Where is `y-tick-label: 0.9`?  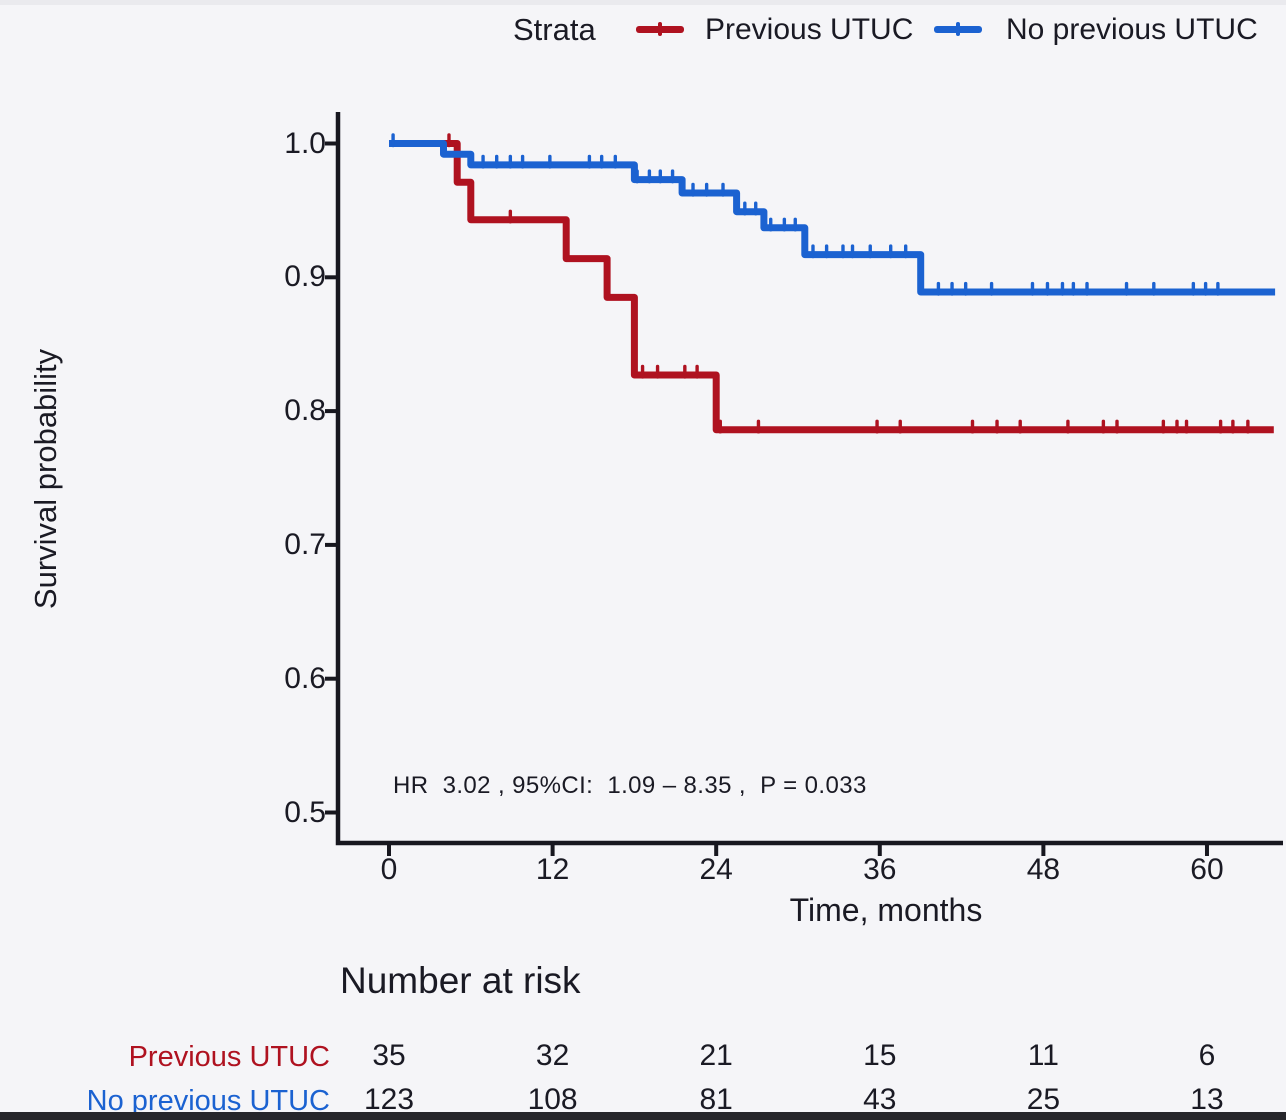 y-tick-label: 0.9 is located at coordinates (305, 277).